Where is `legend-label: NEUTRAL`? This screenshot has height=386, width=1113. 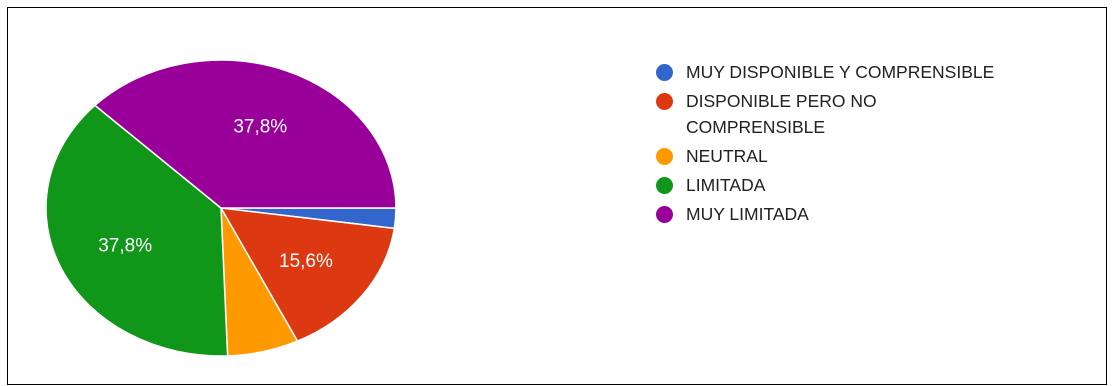 legend-label: NEUTRAL is located at coordinates (727, 156).